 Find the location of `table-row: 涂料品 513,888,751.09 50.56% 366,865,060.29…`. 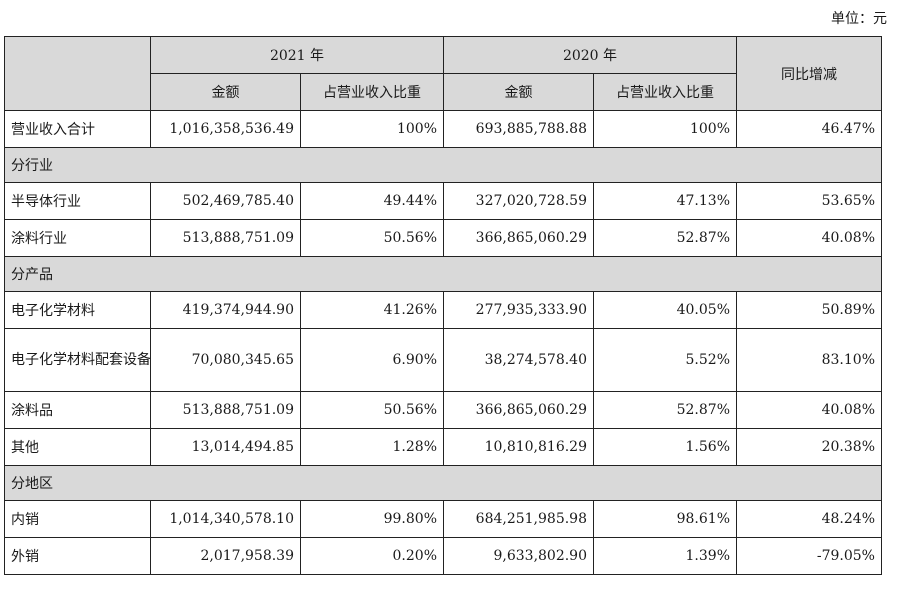

table-row: 涂料品 513,888,751.09 50.56% 366,865,060.29… is located at coordinates (443, 410).